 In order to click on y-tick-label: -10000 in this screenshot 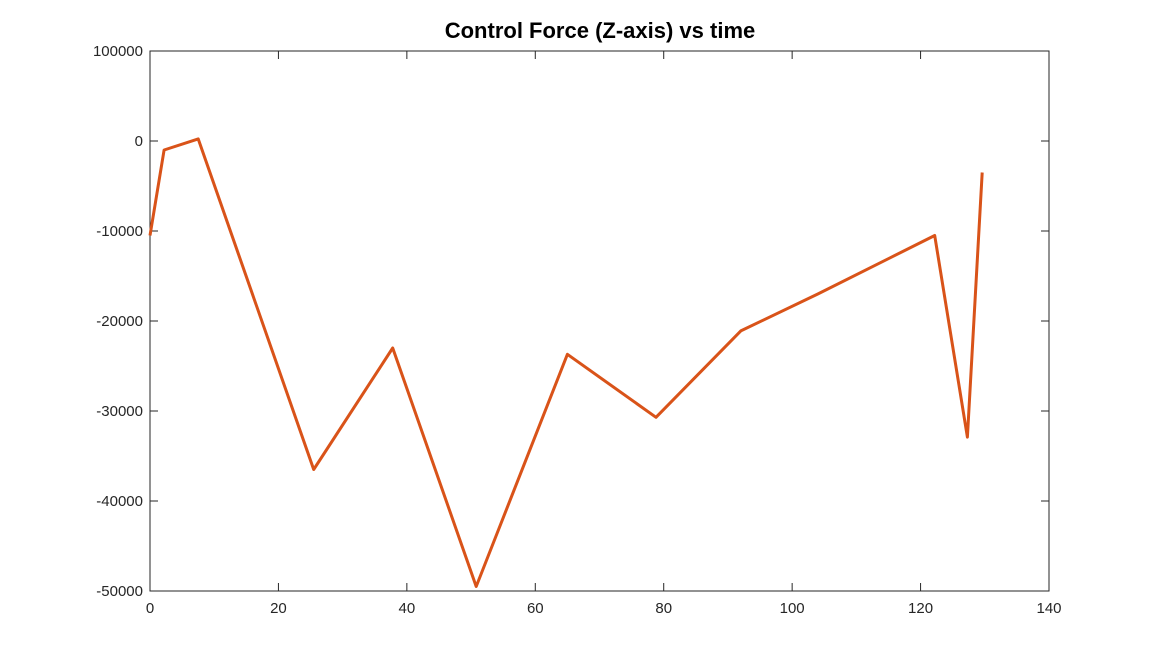, I will do `click(119, 231)`.